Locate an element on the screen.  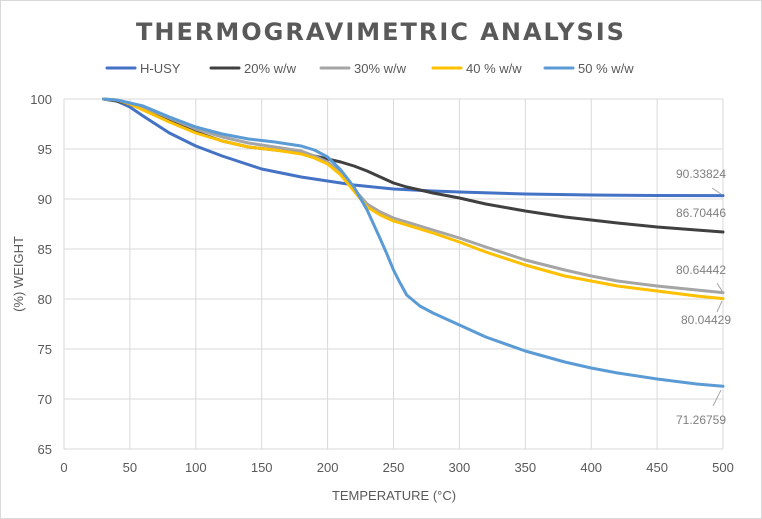
data-label-2: 80.64442 is located at coordinates (701, 270).